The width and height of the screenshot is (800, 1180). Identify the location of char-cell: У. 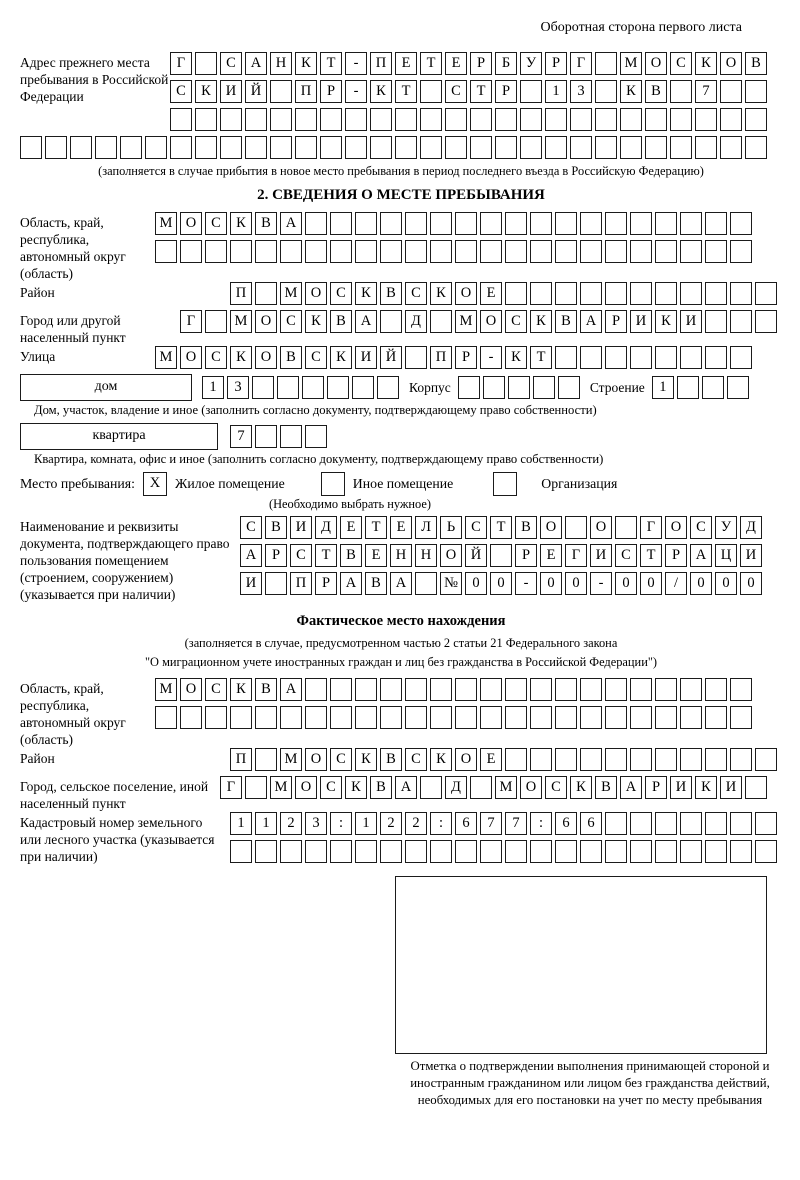
(531, 63).